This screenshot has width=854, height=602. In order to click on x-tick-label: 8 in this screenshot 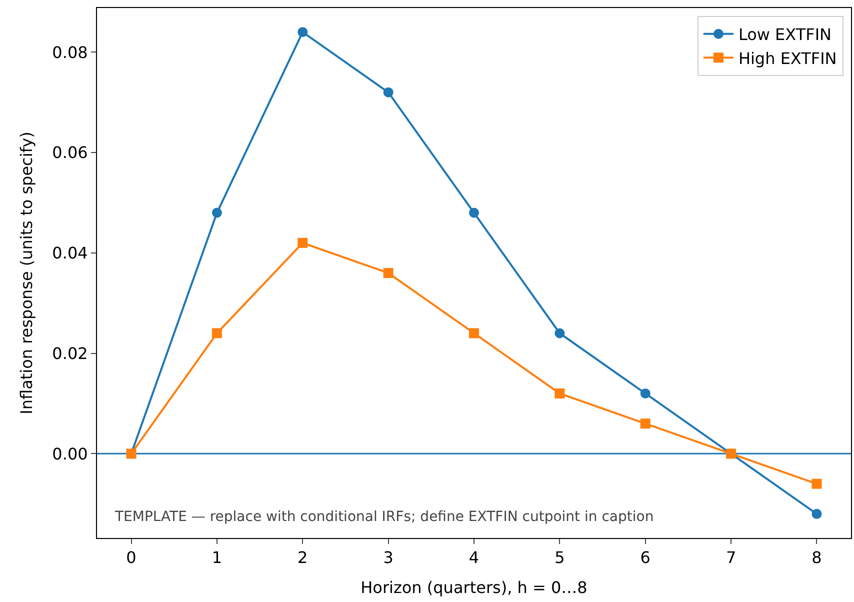, I will do `click(817, 558)`.